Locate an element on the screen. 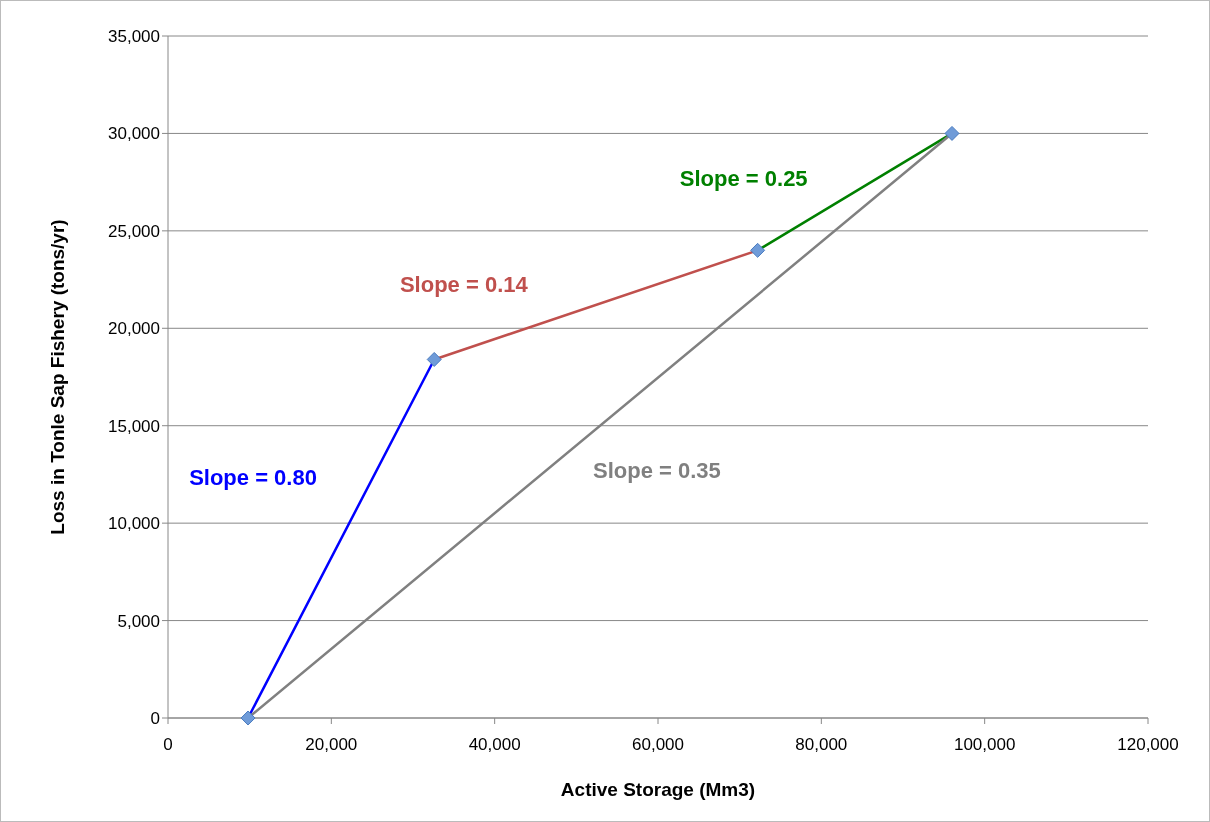  x-tick-label: 60,000 is located at coordinates (658, 744).